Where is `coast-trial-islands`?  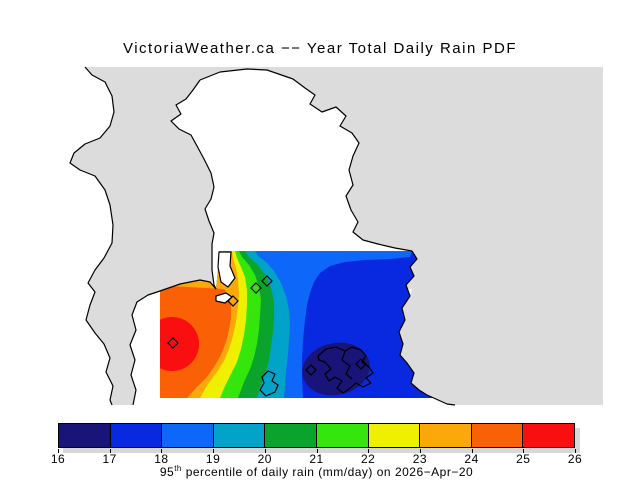 coast-trial-islands is located at coordinates (269, 383).